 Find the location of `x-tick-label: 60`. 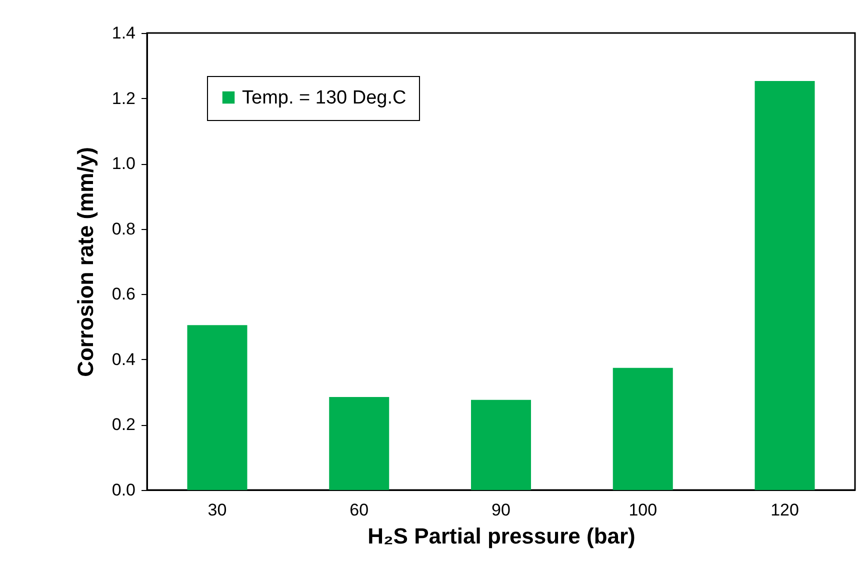

x-tick-label: 60 is located at coordinates (359, 510).